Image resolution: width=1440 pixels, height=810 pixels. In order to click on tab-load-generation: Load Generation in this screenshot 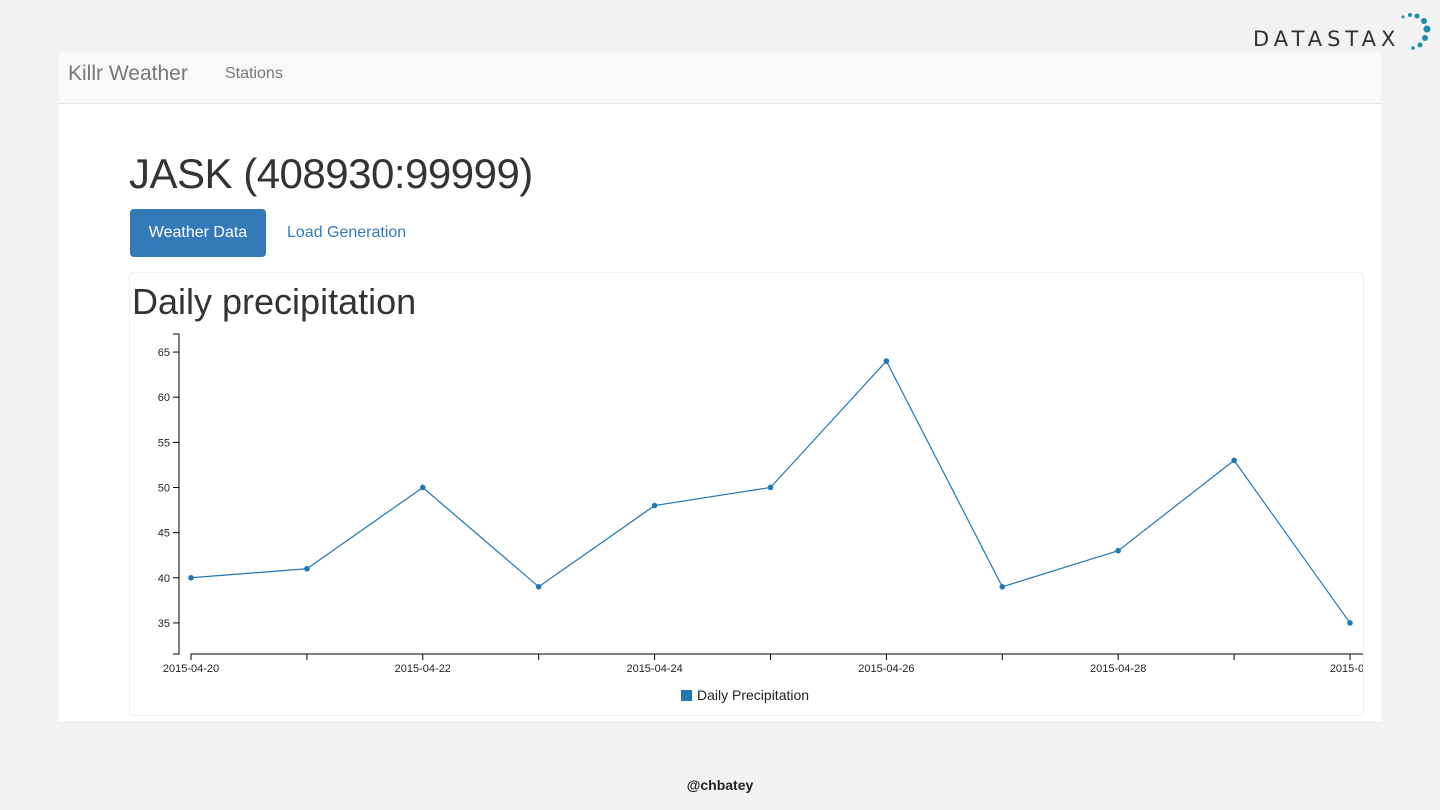, I will do `click(347, 232)`.